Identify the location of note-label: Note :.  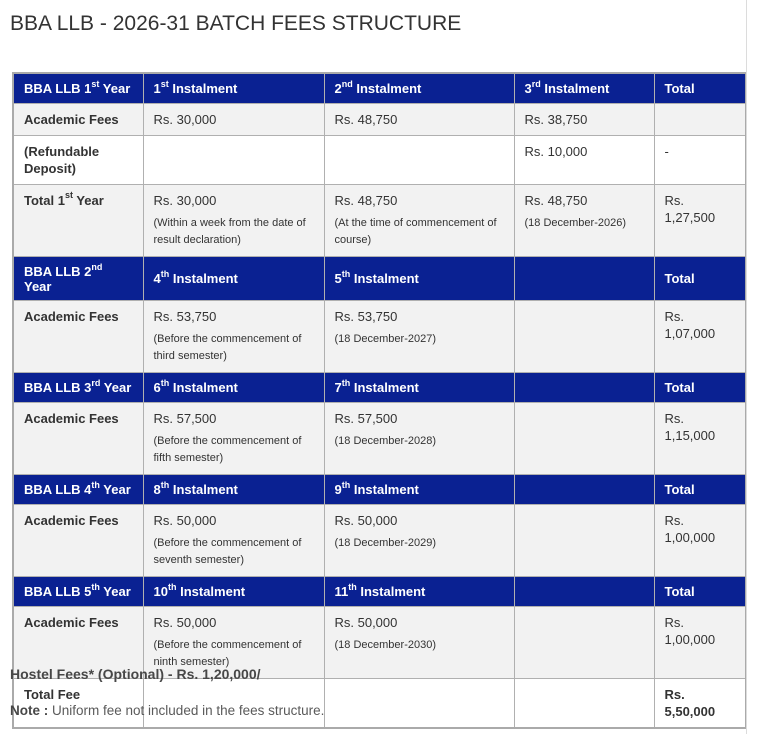
(29, 710).